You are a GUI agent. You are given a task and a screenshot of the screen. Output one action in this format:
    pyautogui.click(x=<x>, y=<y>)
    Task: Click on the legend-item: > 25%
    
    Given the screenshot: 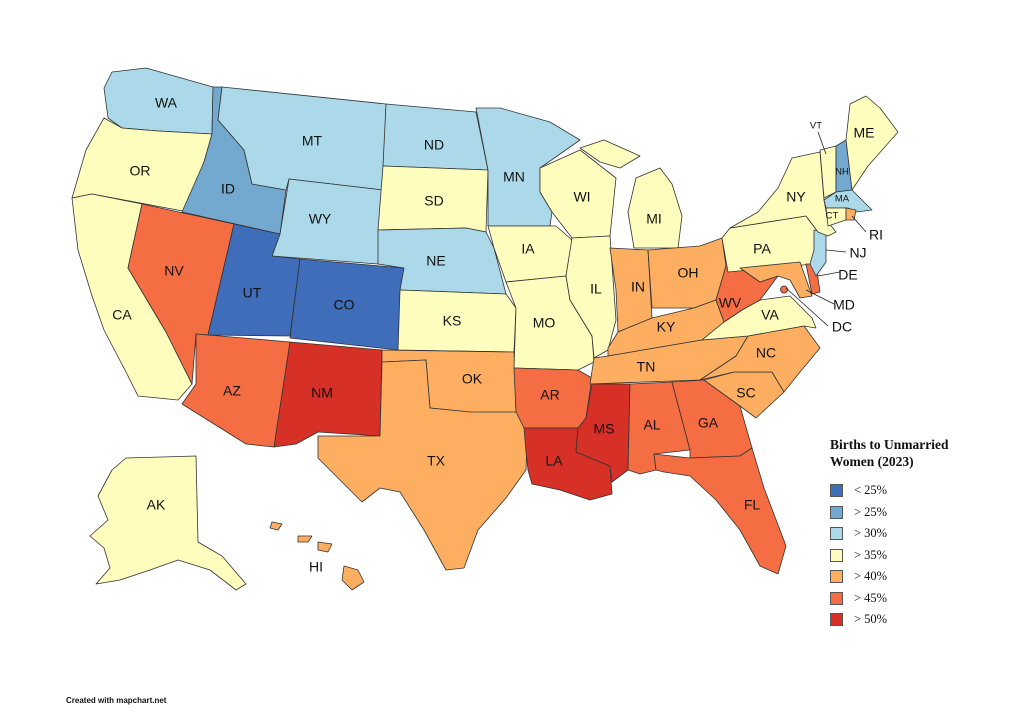 What is the action you would take?
    pyautogui.click(x=910, y=513)
    